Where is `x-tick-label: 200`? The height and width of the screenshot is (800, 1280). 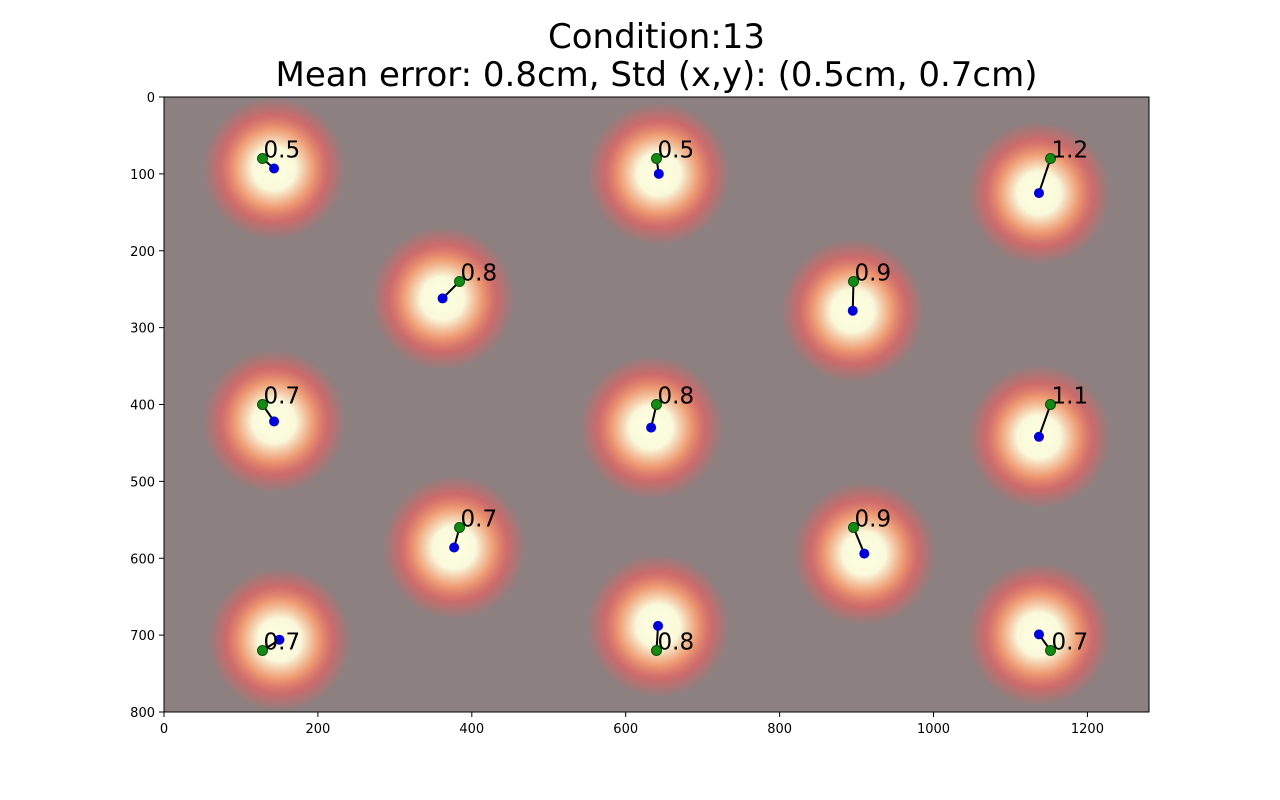 x-tick-label: 200 is located at coordinates (317, 729).